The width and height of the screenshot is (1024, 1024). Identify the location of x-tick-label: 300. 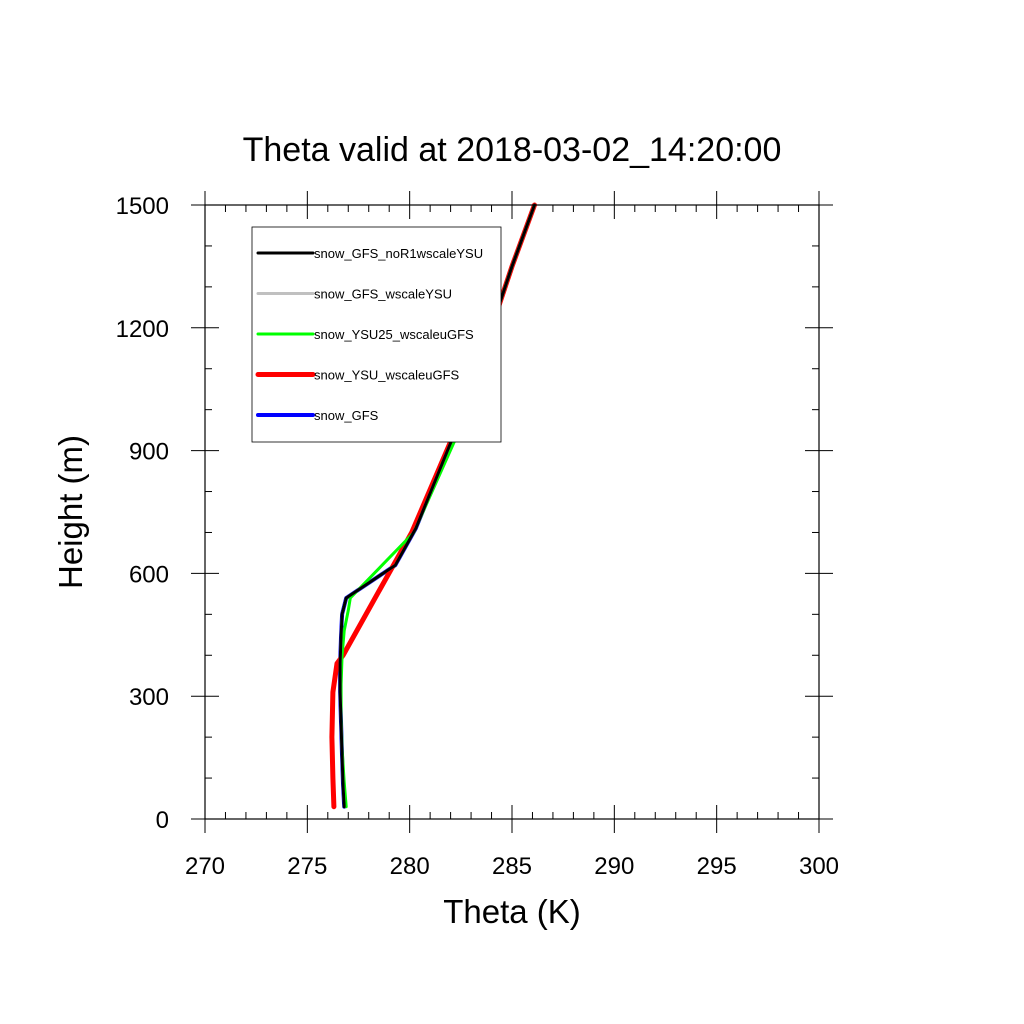
(819, 866).